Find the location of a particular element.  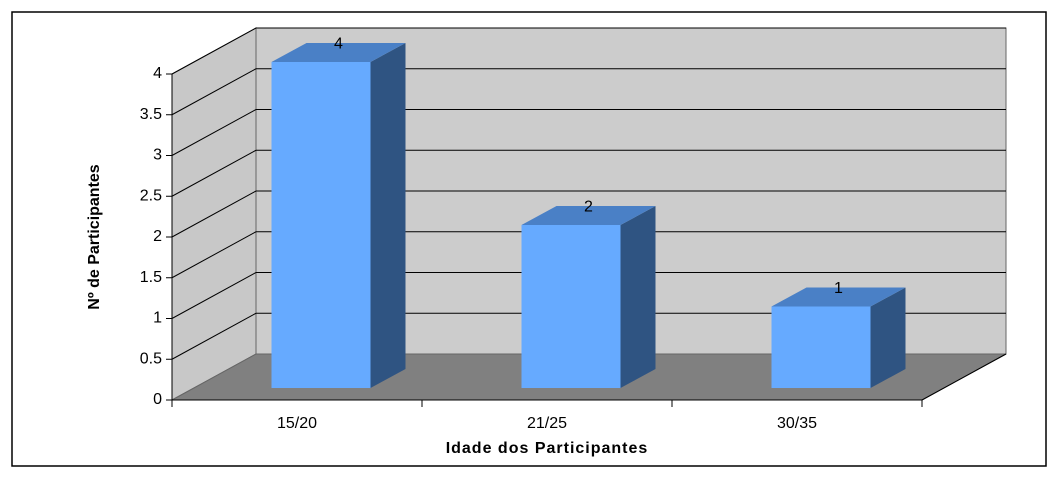

y-tick-label: 1 is located at coordinates (157, 318).